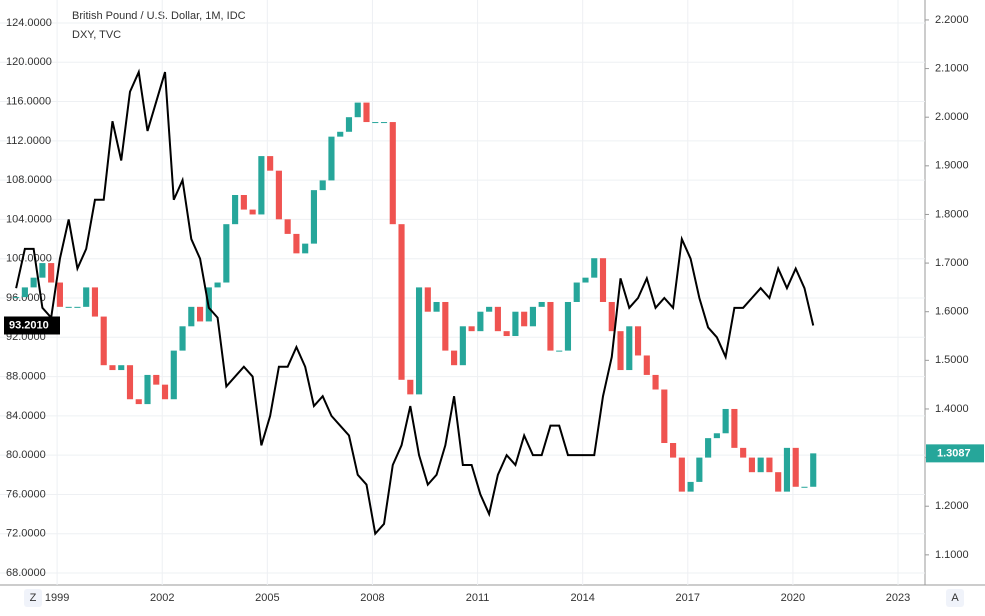 This screenshot has height=616, width=985. I want to click on x-tick-label: 2014, so click(582, 598).